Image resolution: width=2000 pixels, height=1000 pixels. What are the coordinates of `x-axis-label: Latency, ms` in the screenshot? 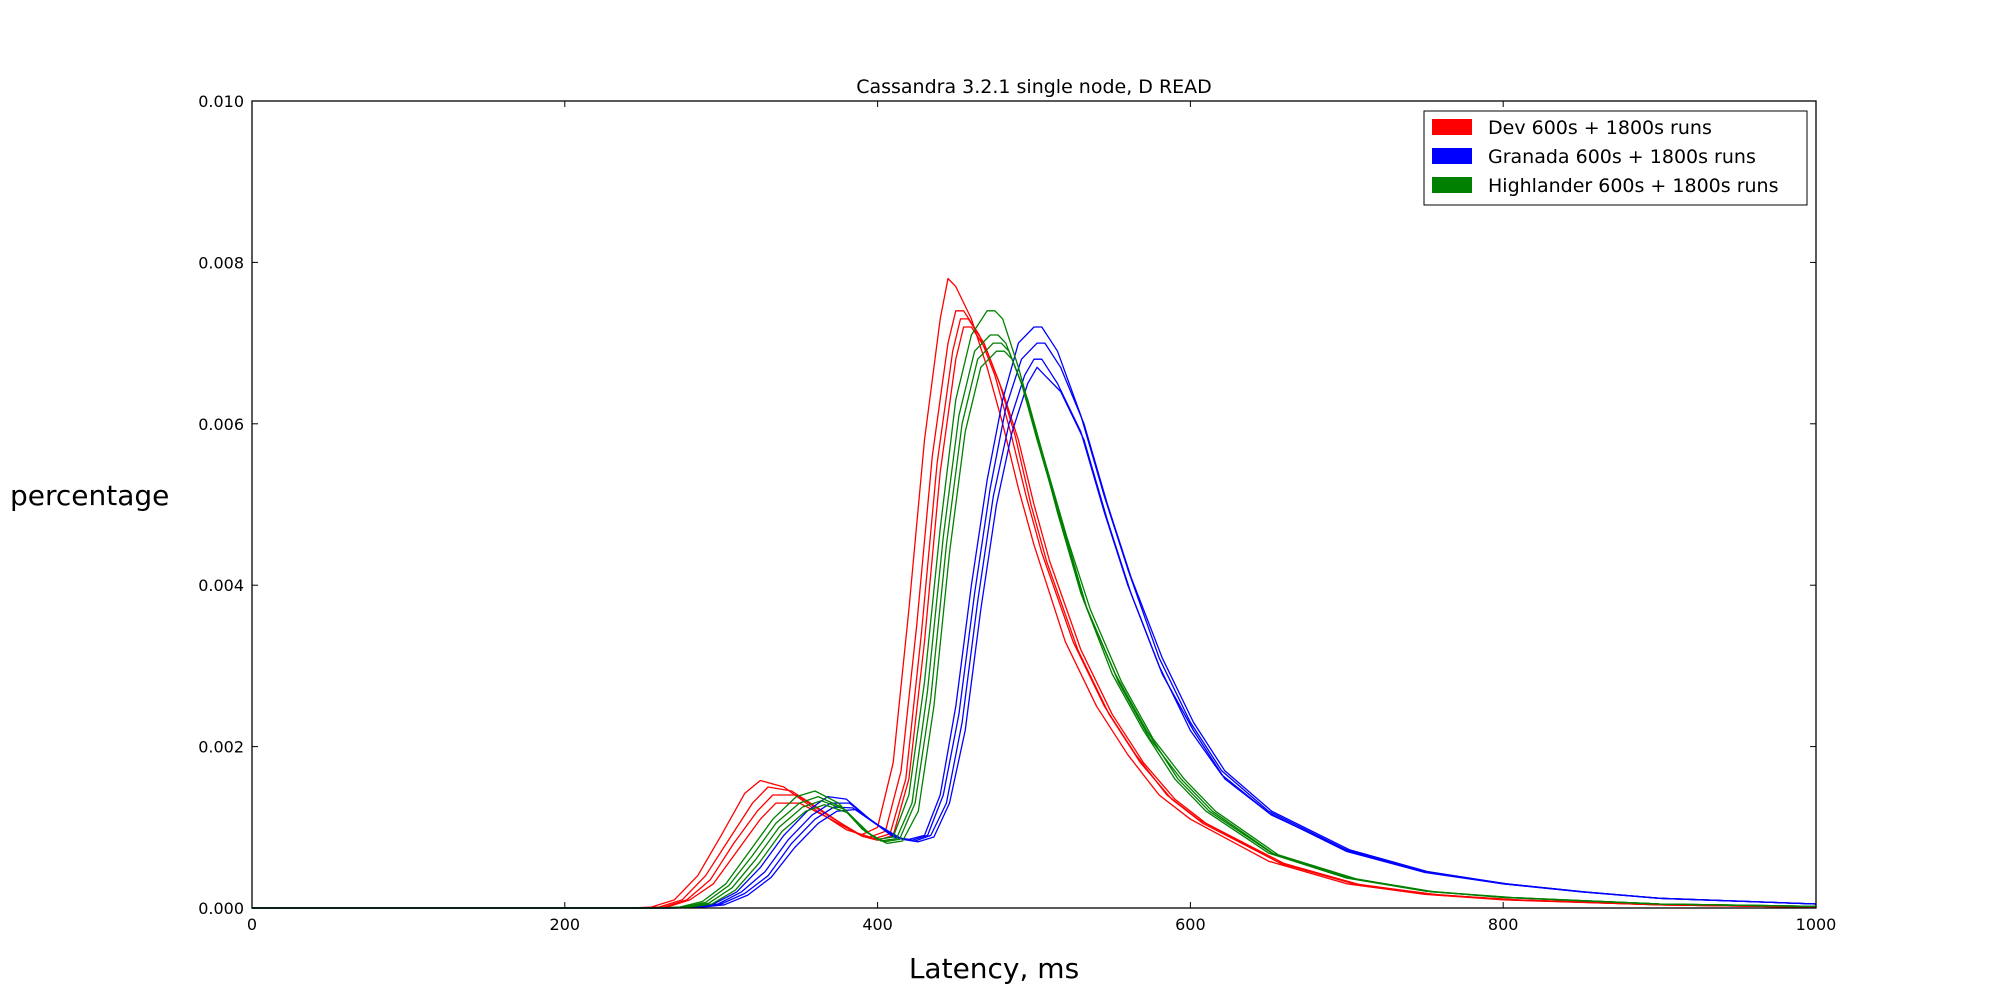 It's located at (994, 968).